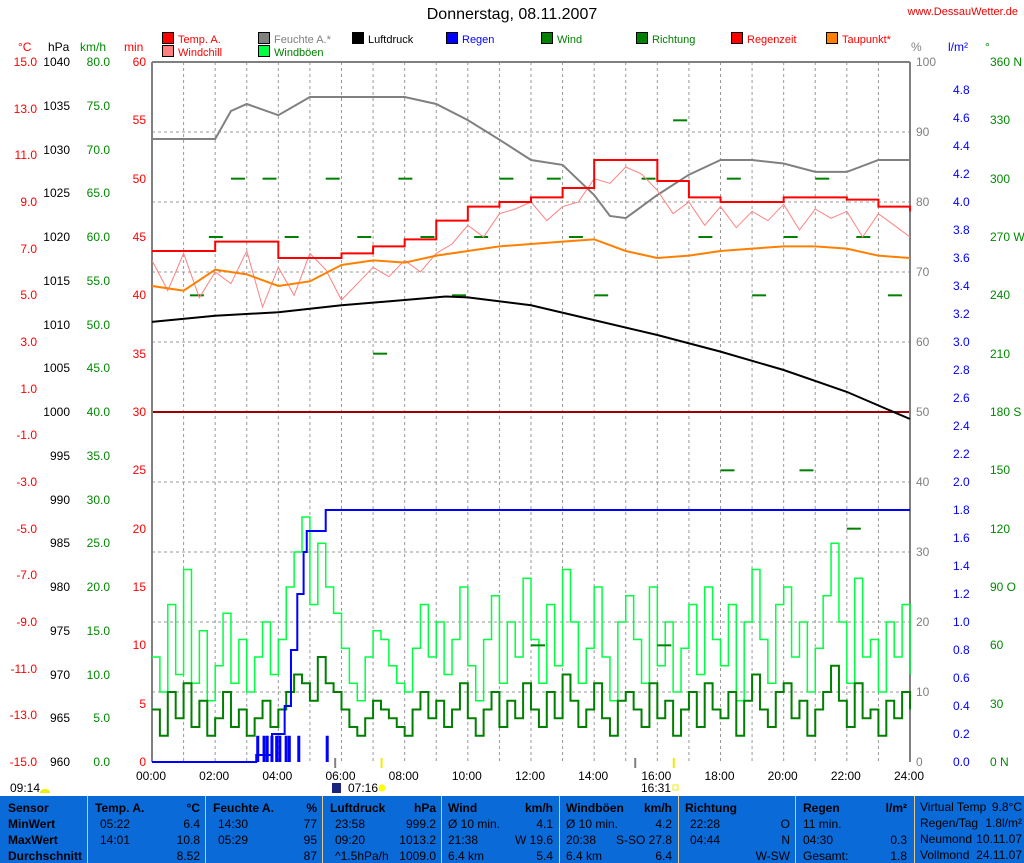  What do you see at coordinates (358, 808) in the screenshot?
I see `header-press: Luftdruck` at bounding box center [358, 808].